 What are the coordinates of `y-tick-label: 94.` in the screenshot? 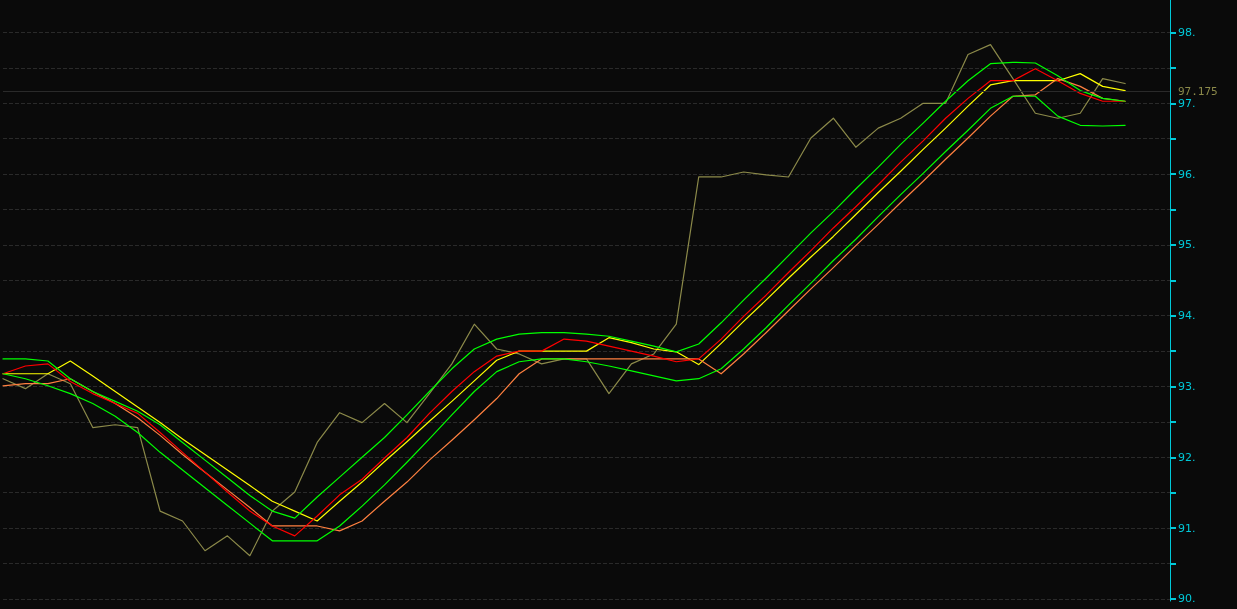 It's located at (1187, 316).